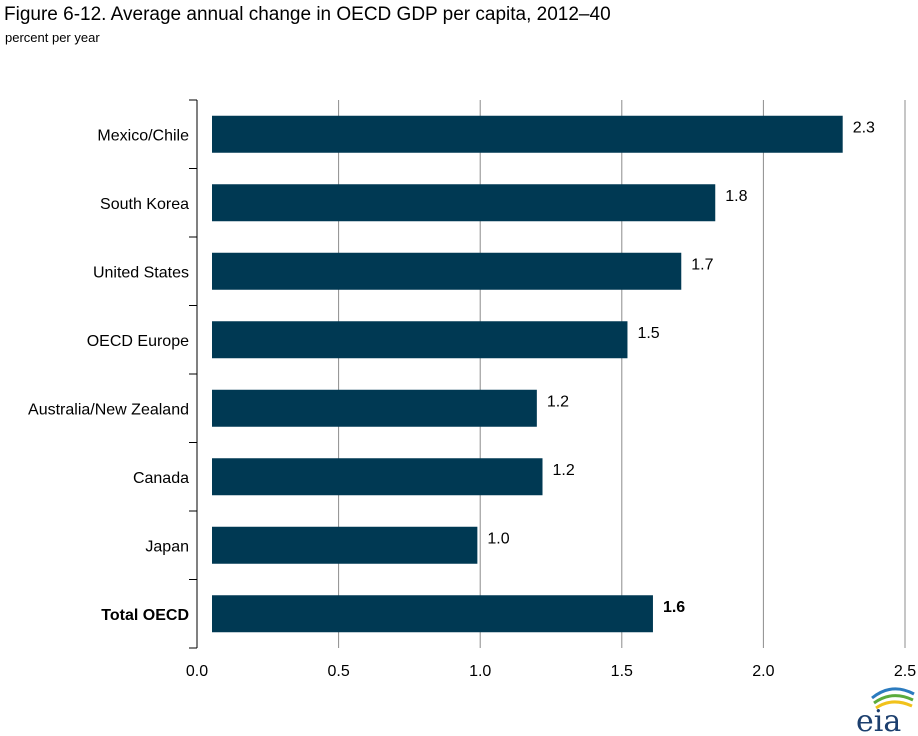  Describe the element at coordinates (143, 135) in the screenshot. I see `category-label: Mexico/Chile` at that location.